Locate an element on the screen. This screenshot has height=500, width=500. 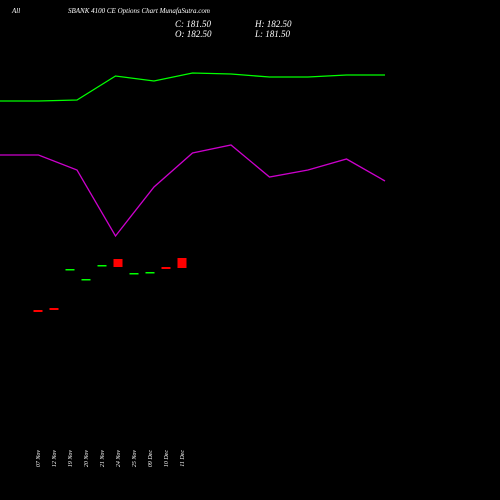
x-tick-label: 21 Nov is located at coordinates (103, 459).